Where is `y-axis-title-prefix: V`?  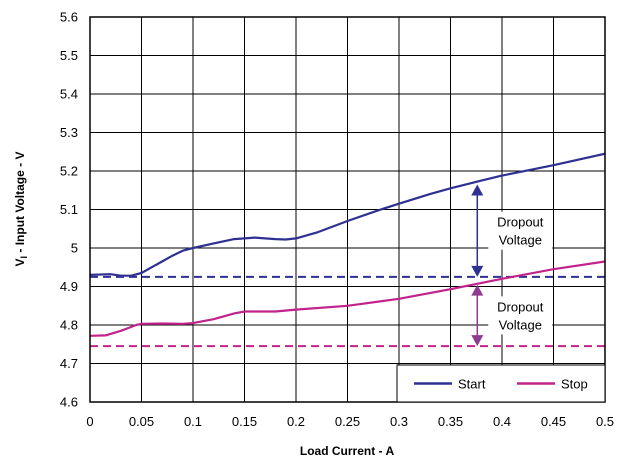
y-axis-title-prefix: V is located at coordinates (20, 262).